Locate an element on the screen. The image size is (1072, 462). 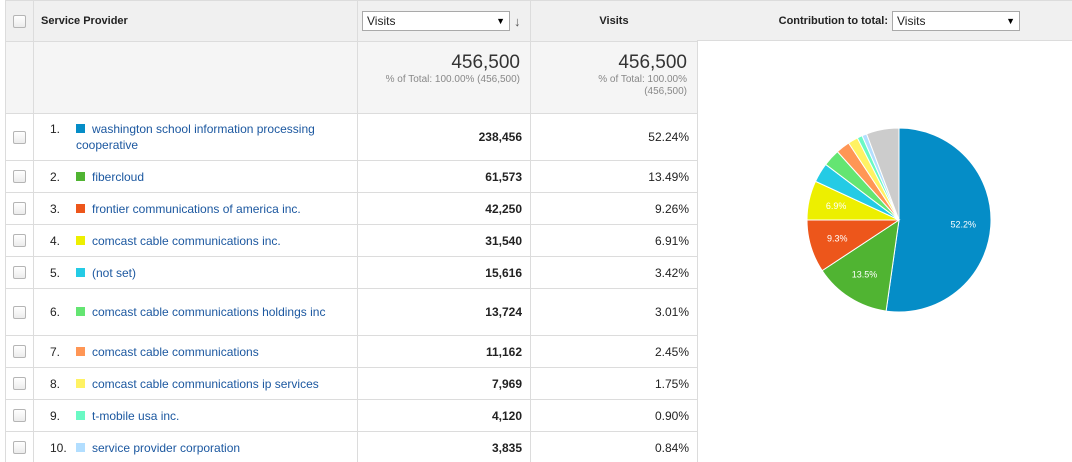
provider-cell: 10. service provider corporation is located at coordinates (195, 446).